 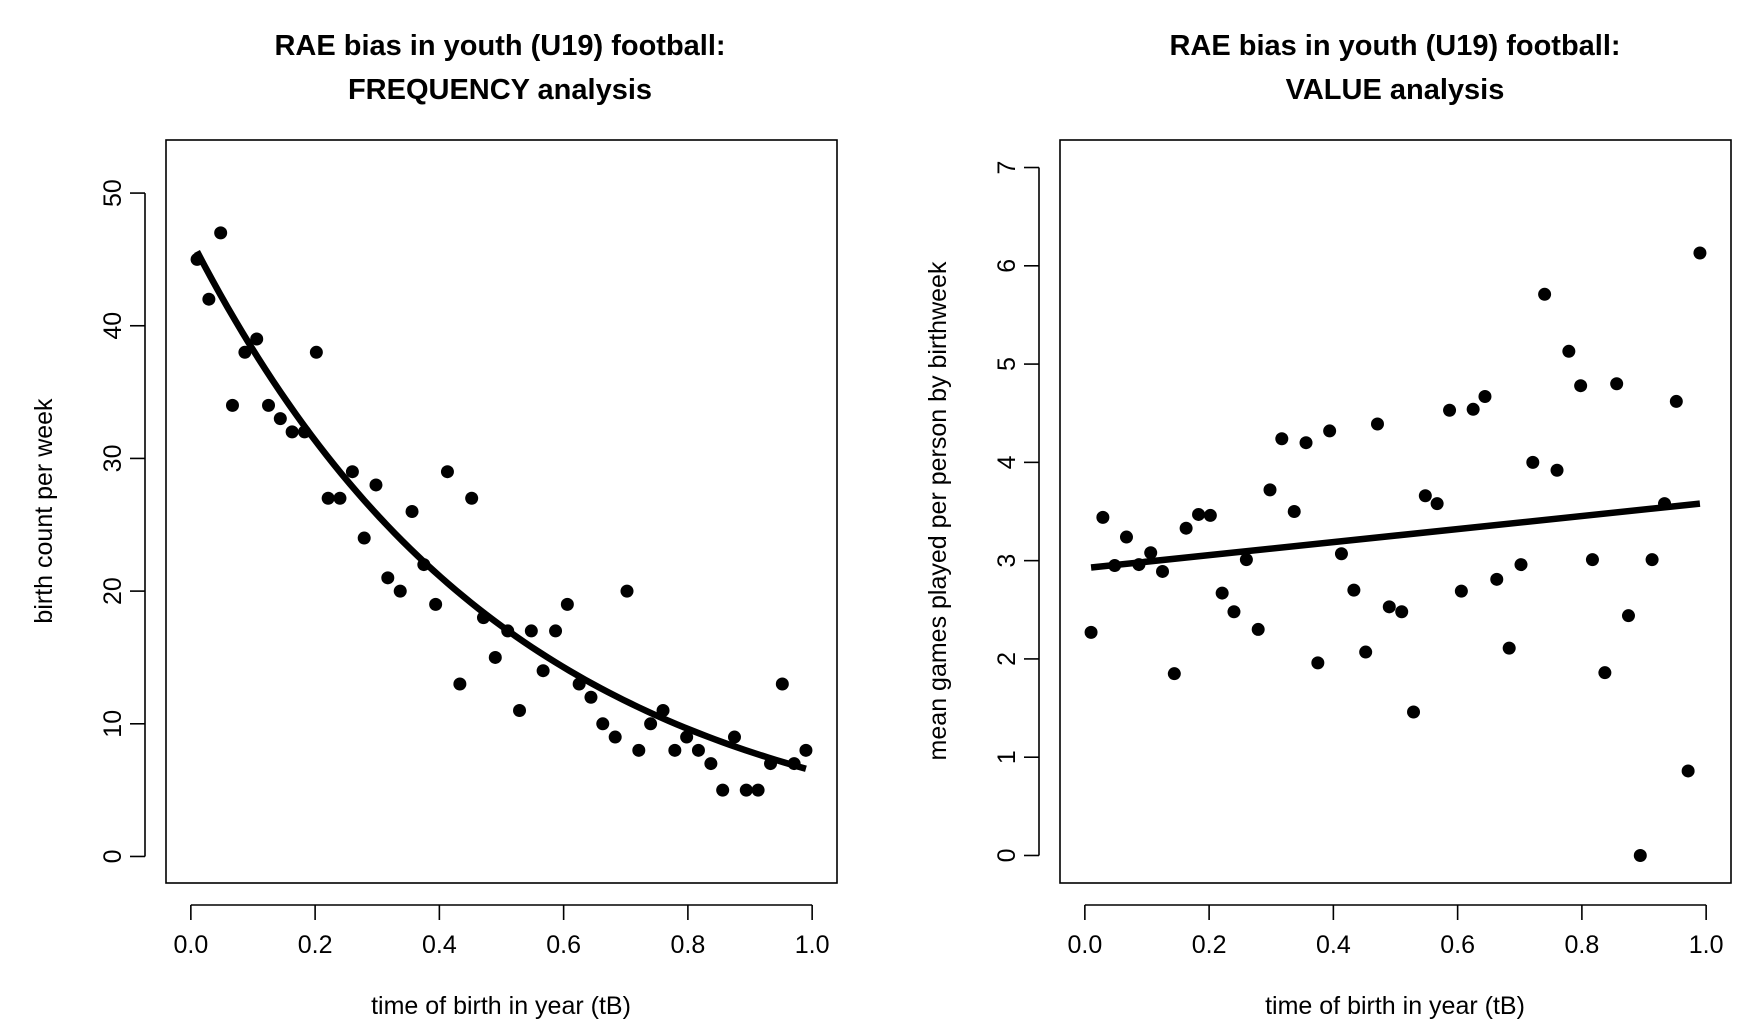 I want to click on frequency-x-axis-label: time of birth in year (tB), so click(x=501, y=1006).